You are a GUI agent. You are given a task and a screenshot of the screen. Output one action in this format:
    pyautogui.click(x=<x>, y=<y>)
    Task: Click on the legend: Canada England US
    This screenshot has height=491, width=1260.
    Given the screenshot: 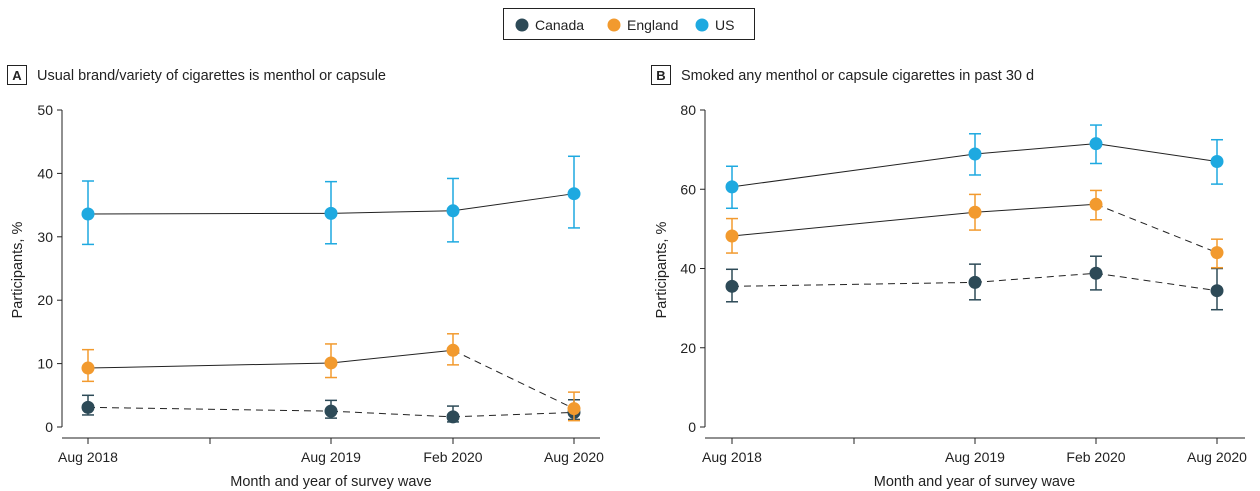 What is the action you would take?
    pyautogui.click(x=629, y=24)
    